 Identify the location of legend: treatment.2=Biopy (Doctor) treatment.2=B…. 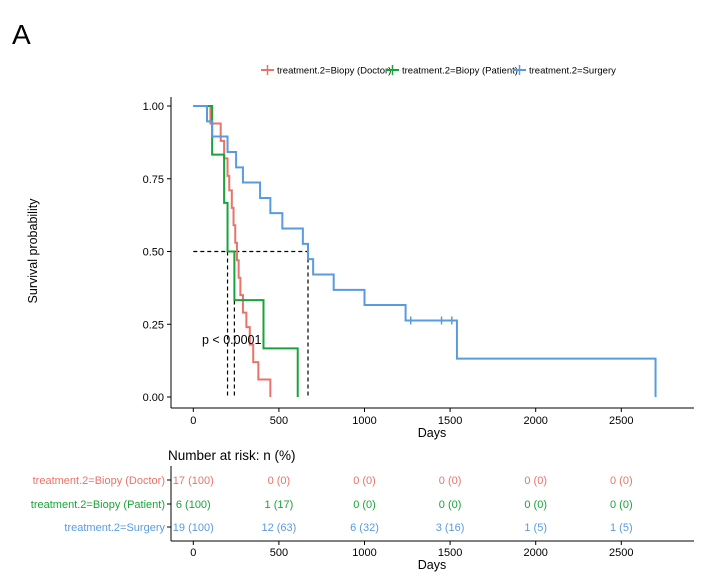
(438, 71).